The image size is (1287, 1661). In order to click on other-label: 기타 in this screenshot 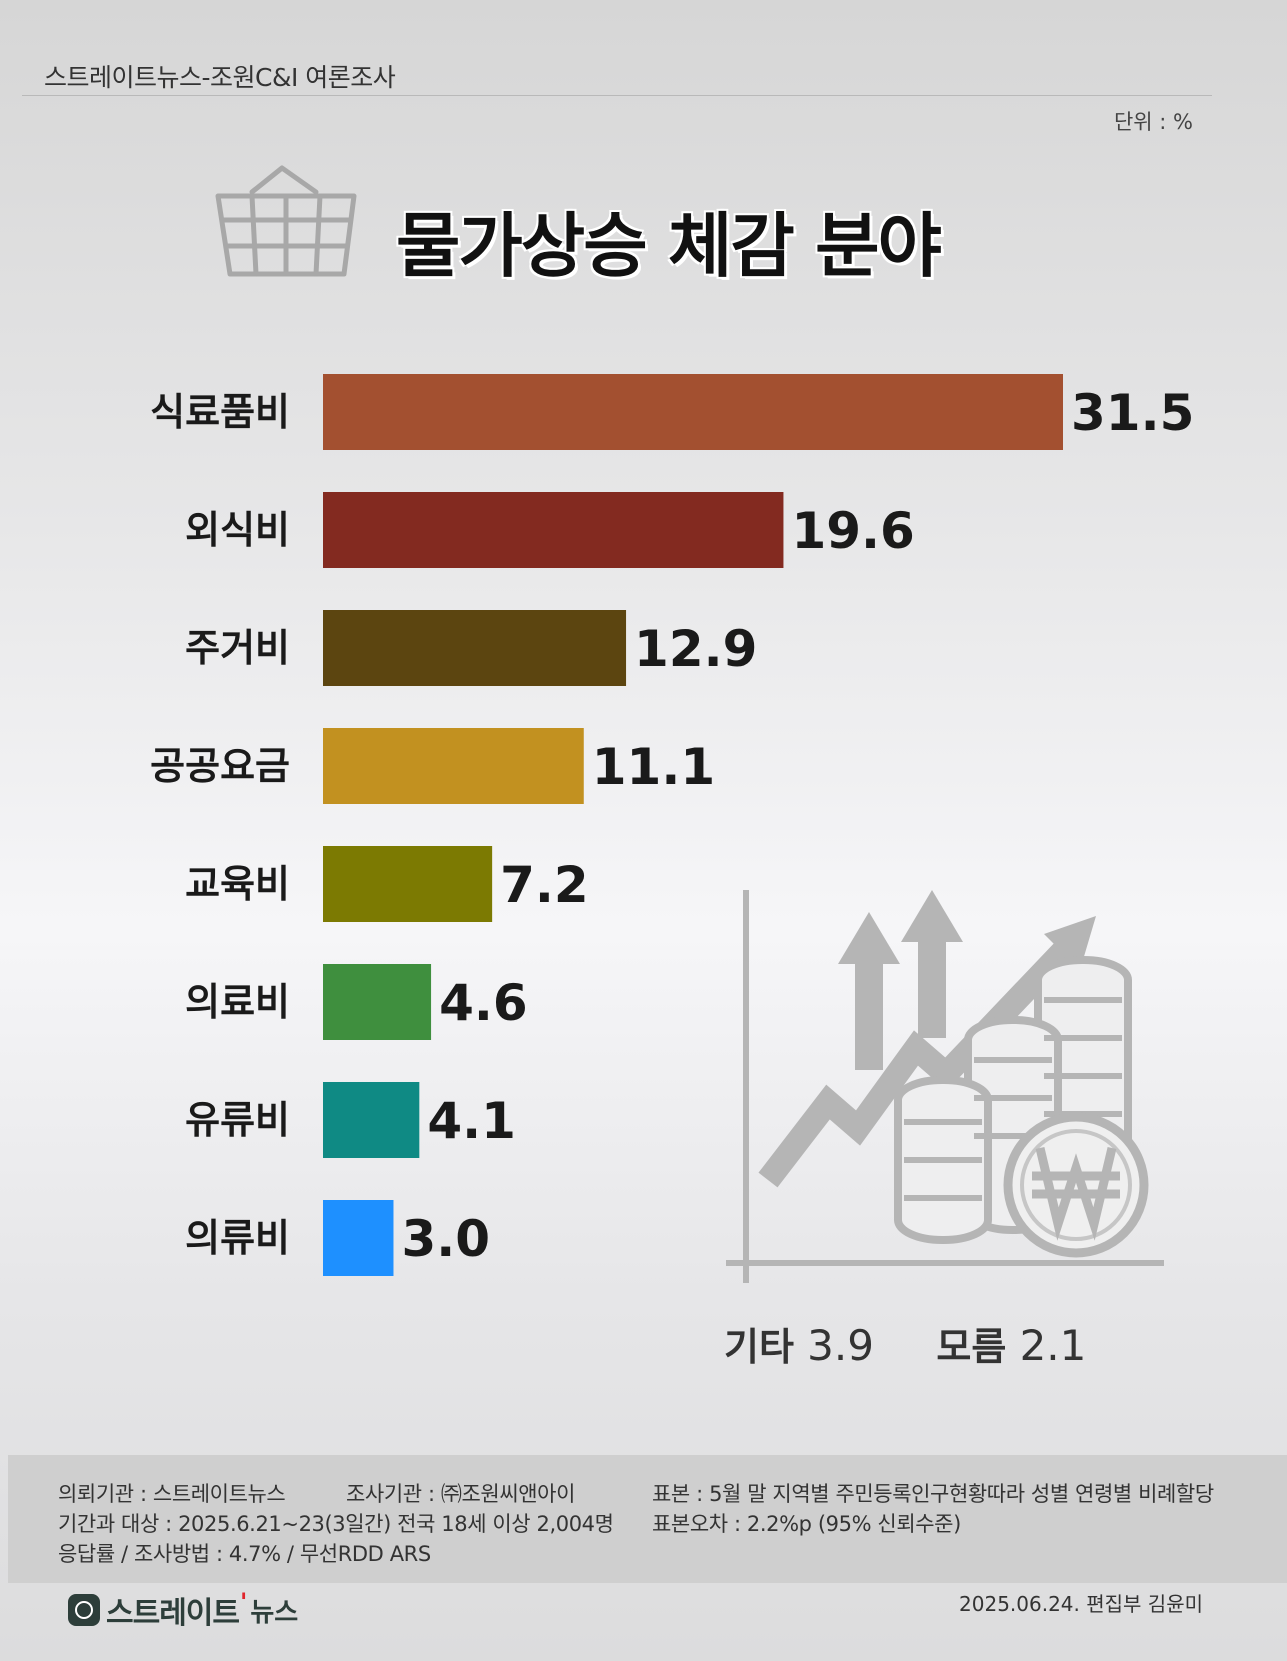, I will do `click(759, 1347)`.